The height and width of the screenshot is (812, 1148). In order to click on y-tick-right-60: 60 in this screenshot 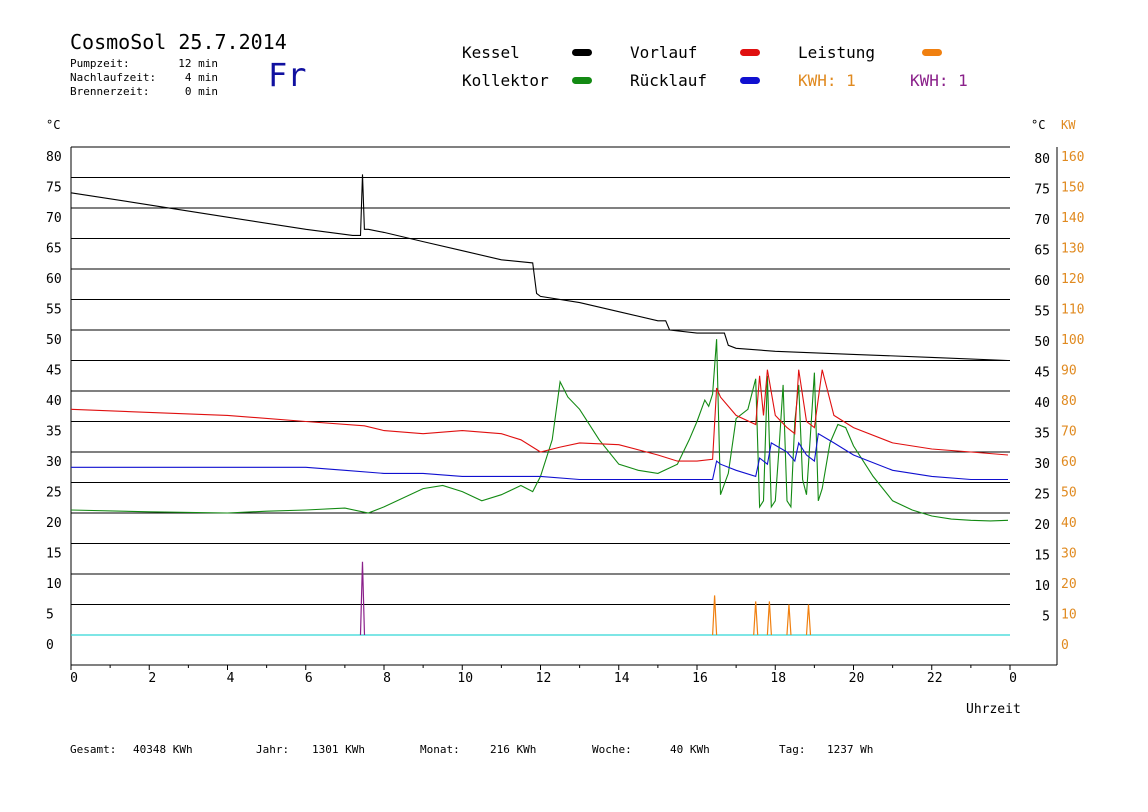, I will do `click(1042, 281)`.